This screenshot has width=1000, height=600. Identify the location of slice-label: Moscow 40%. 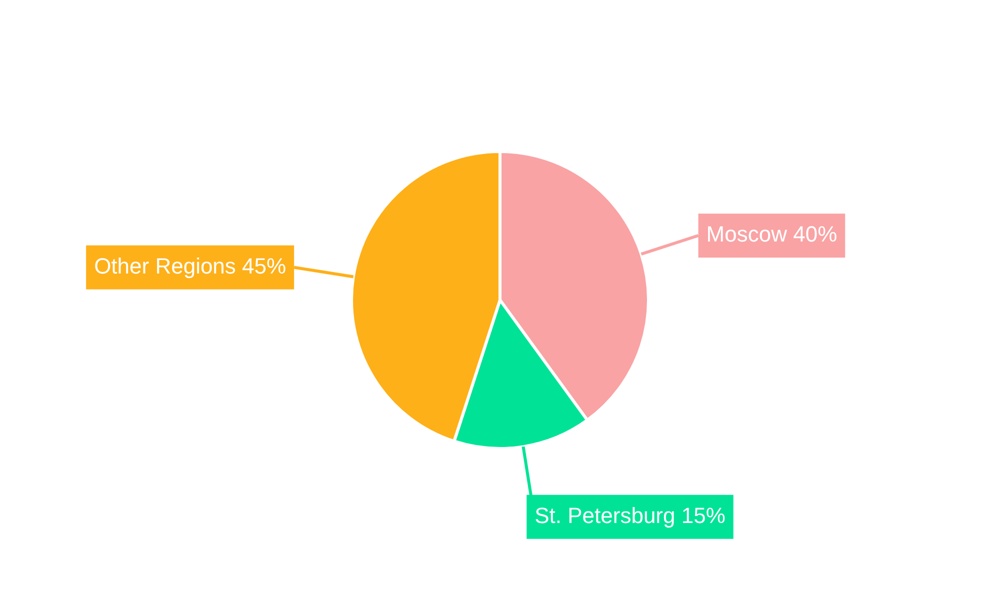
(772, 234).